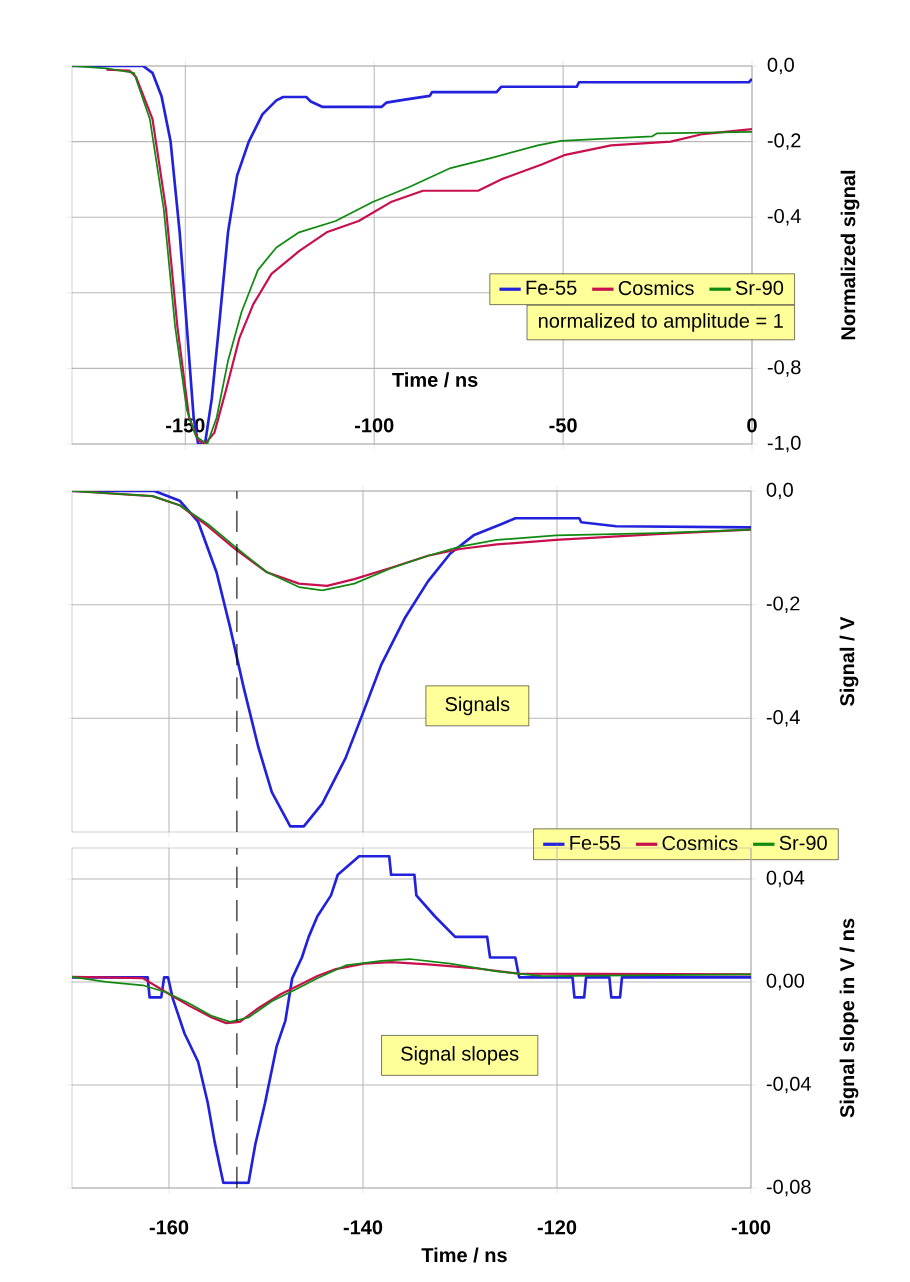  Describe the element at coordinates (169, 1227) in the screenshot. I see `x-tick-label: -160` at that location.